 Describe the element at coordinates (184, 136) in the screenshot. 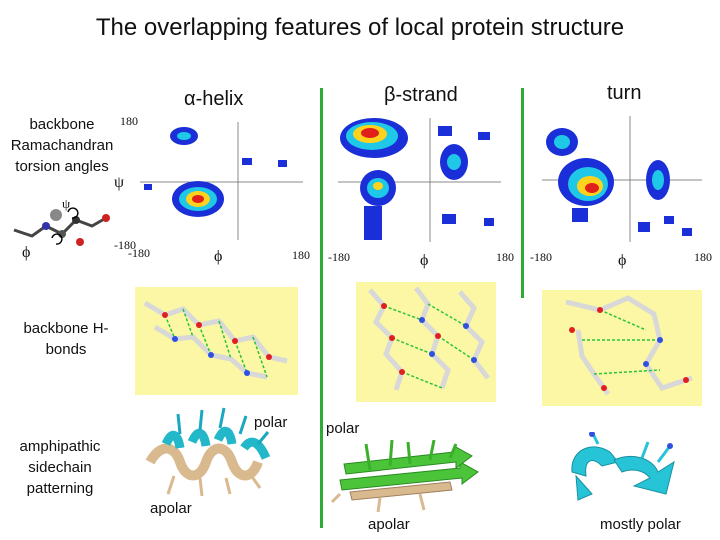

I see `beta-density-region` at that location.